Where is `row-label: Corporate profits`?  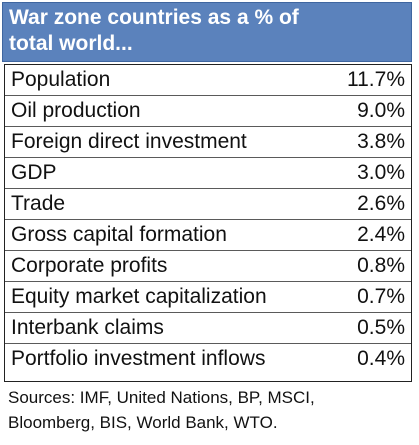 row-label: Corporate profits is located at coordinates (89, 265).